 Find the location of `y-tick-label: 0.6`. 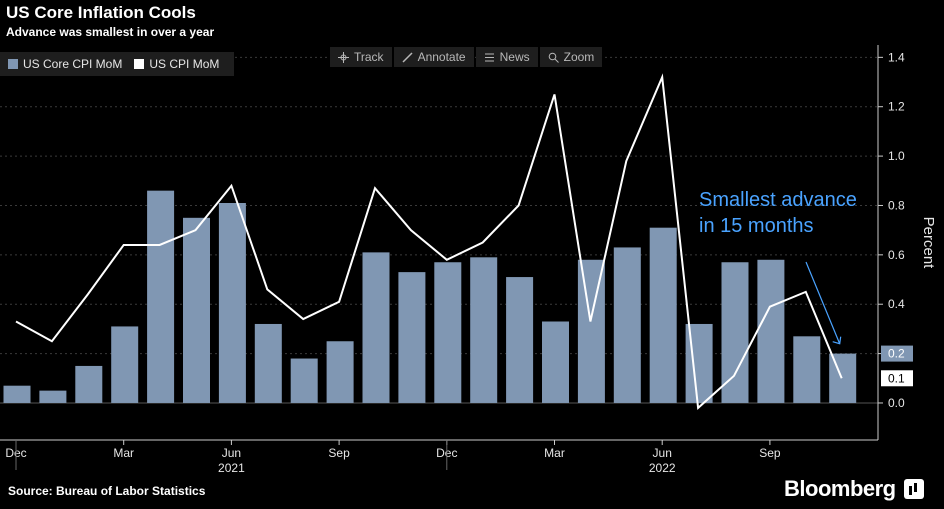

y-tick-label: 0.6 is located at coordinates (896, 255).